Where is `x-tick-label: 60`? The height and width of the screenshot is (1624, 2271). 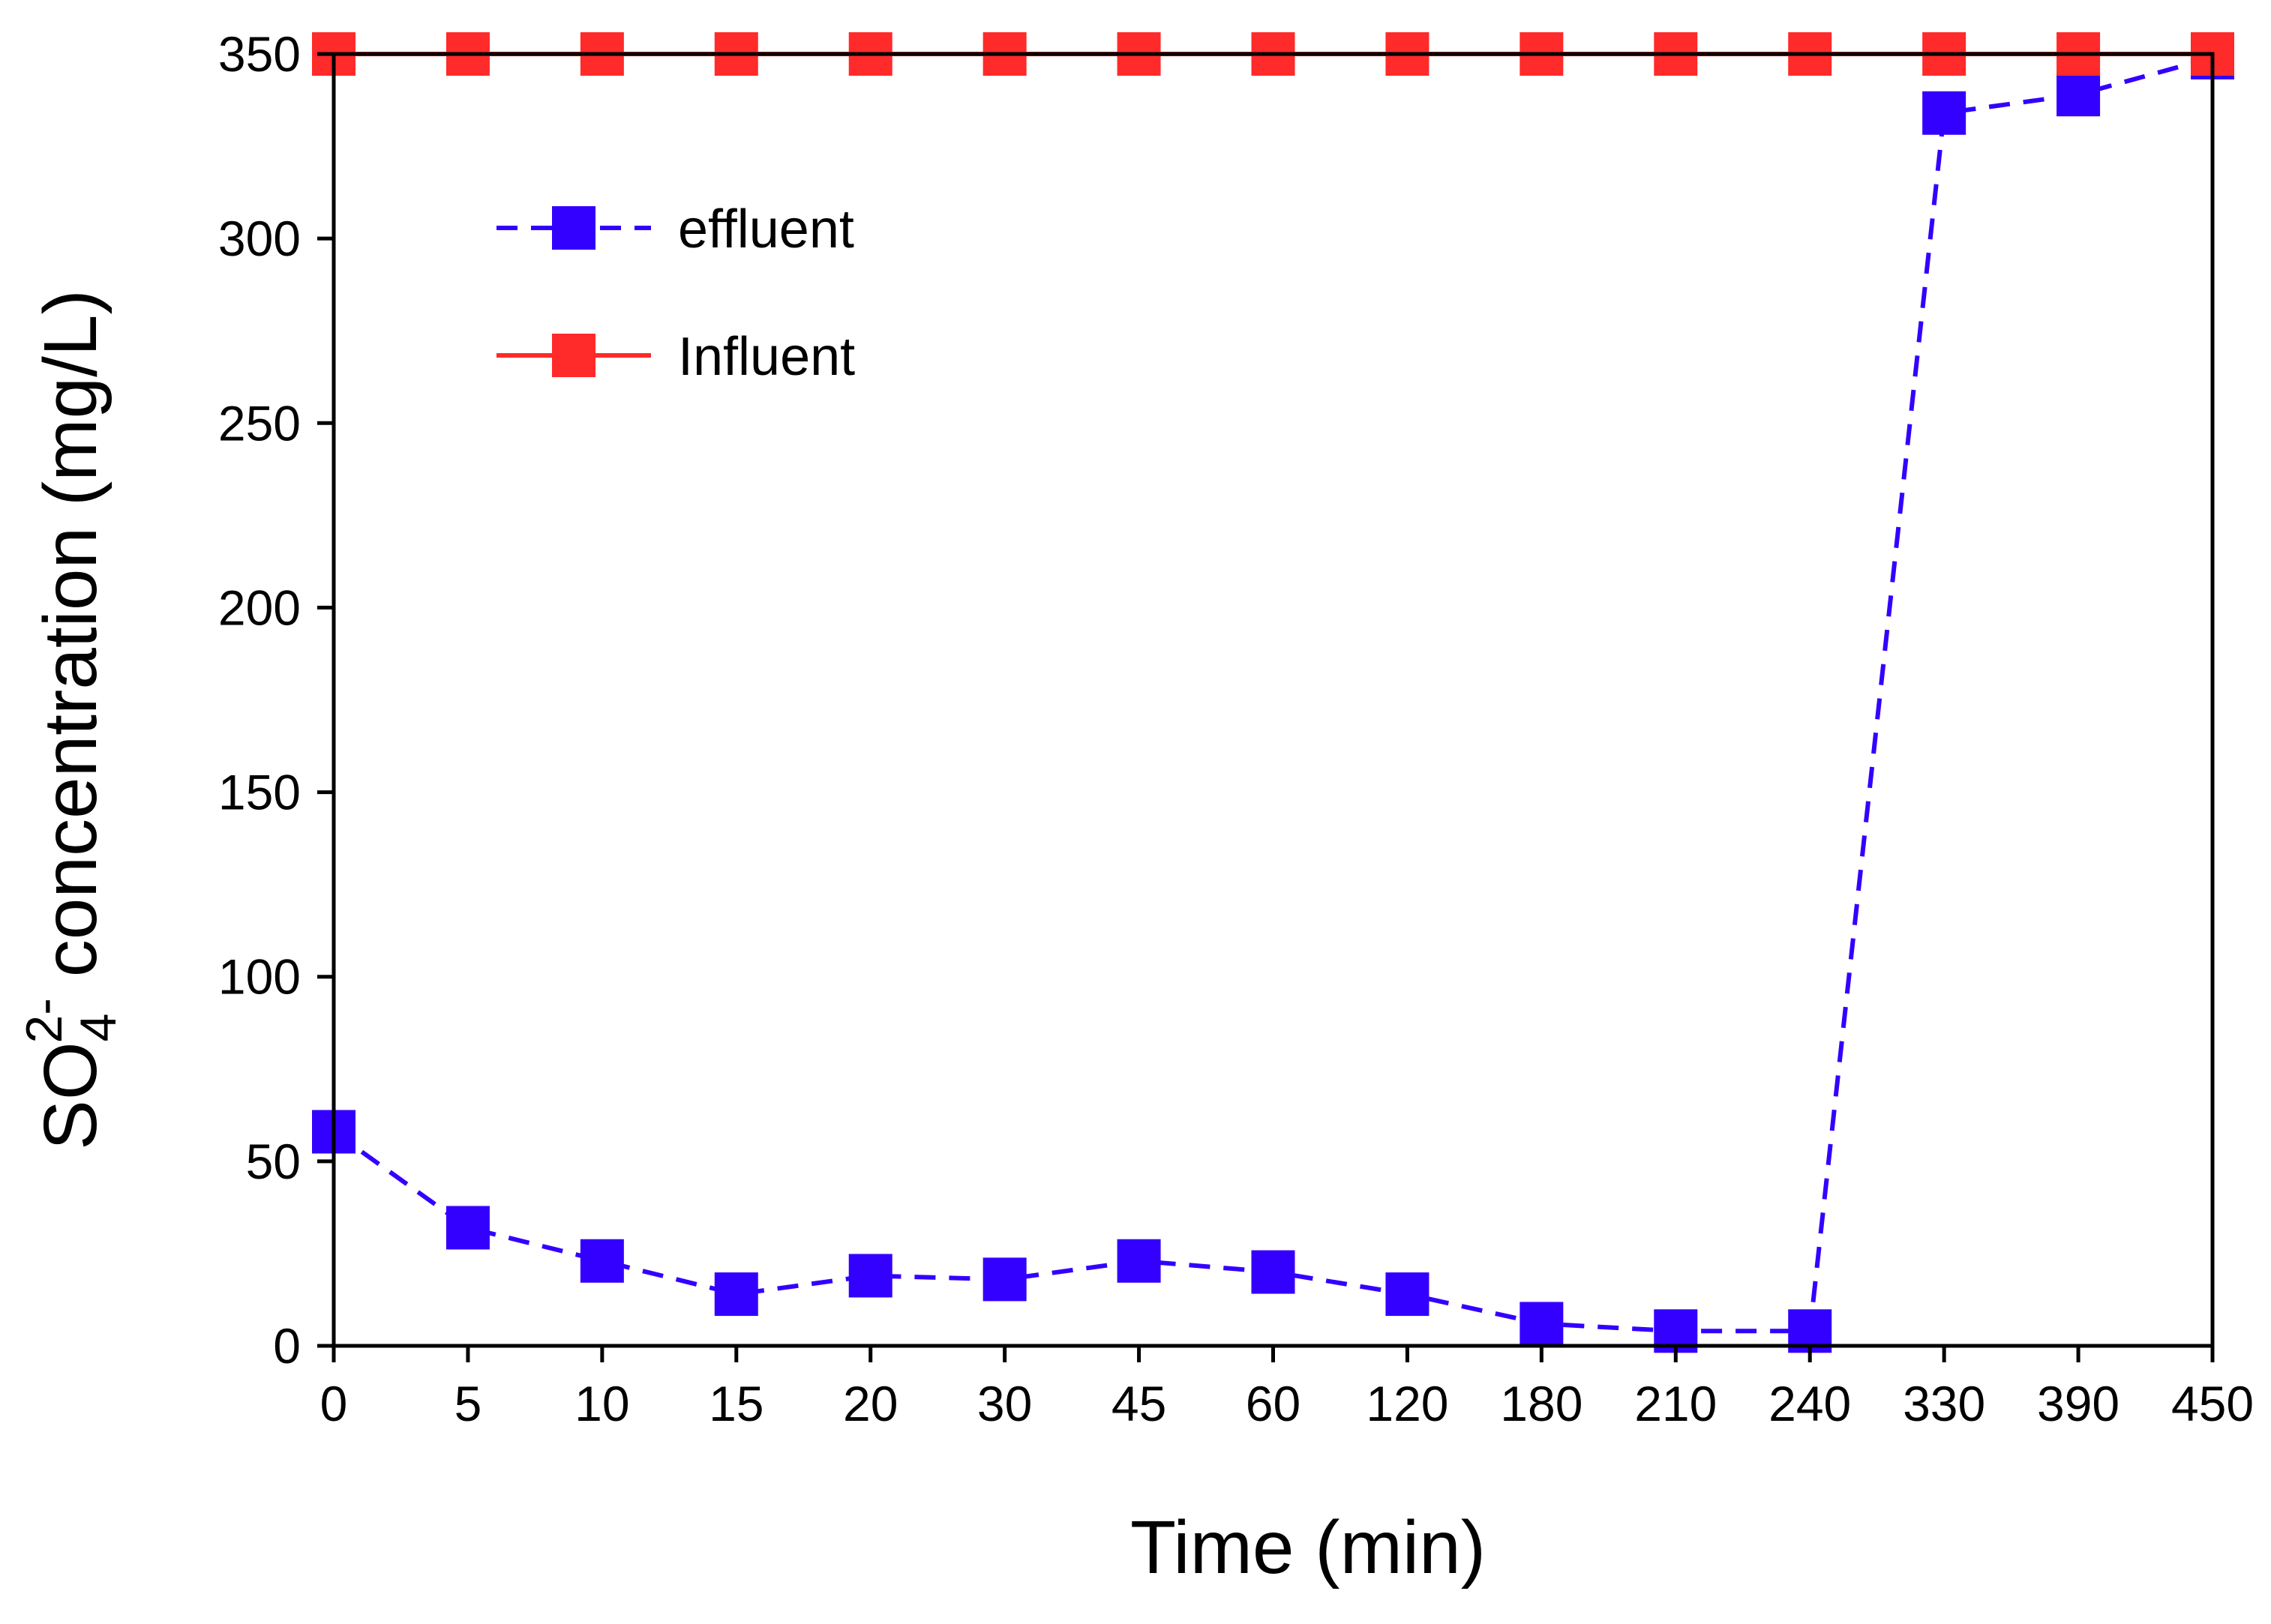
x-tick-label: 60 is located at coordinates (1273, 1403).